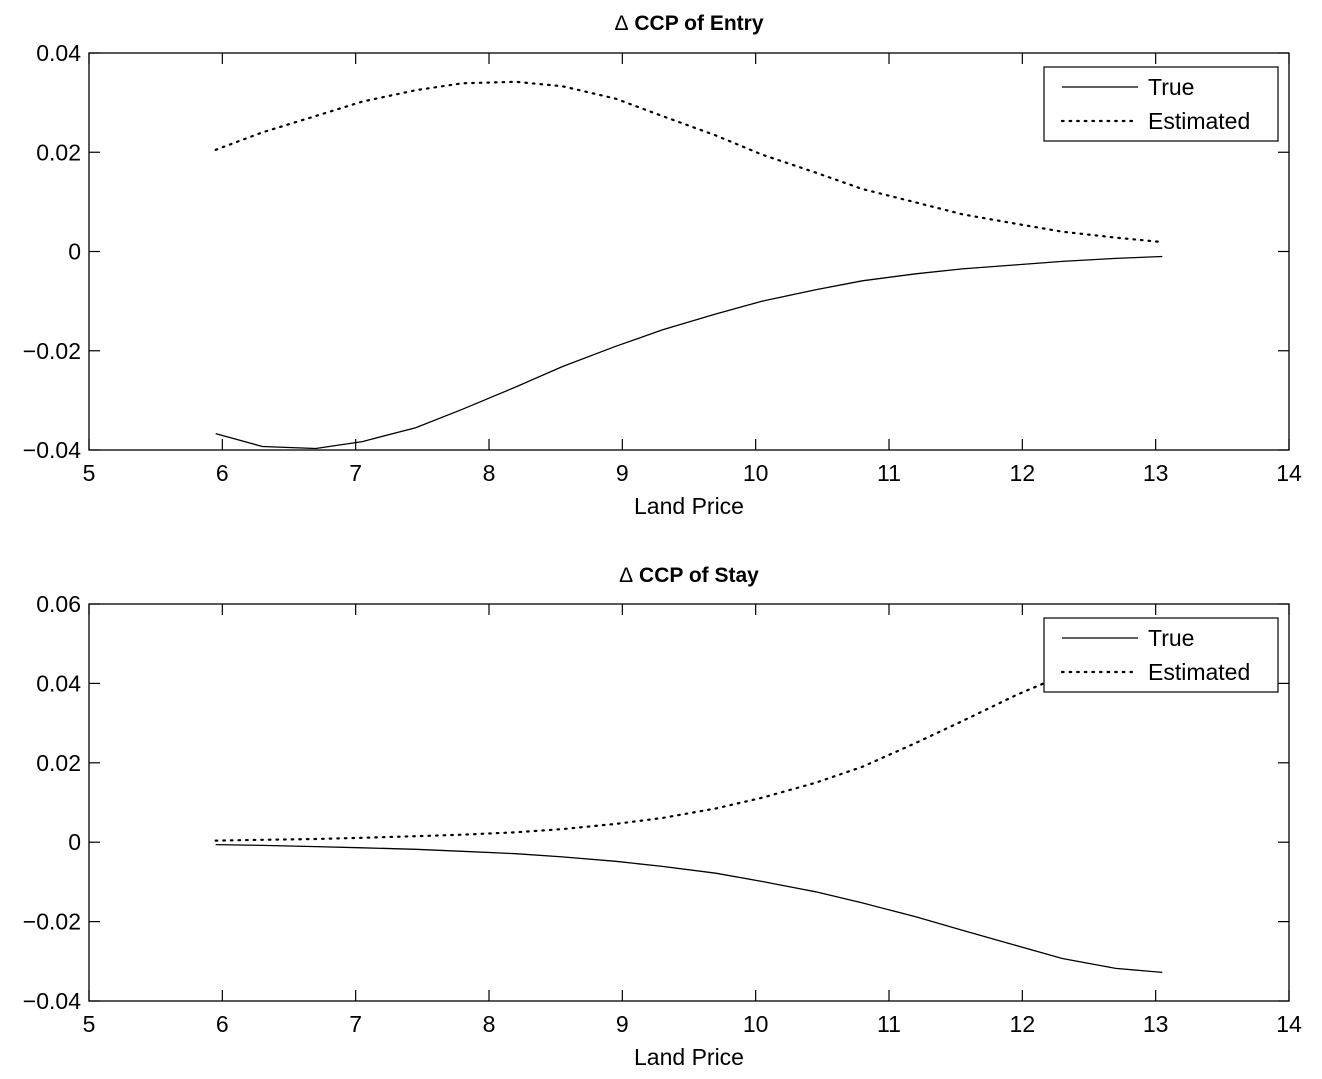  Describe the element at coordinates (696, 575) in the screenshot. I see `chart-title-text: CCP of Stay` at that location.